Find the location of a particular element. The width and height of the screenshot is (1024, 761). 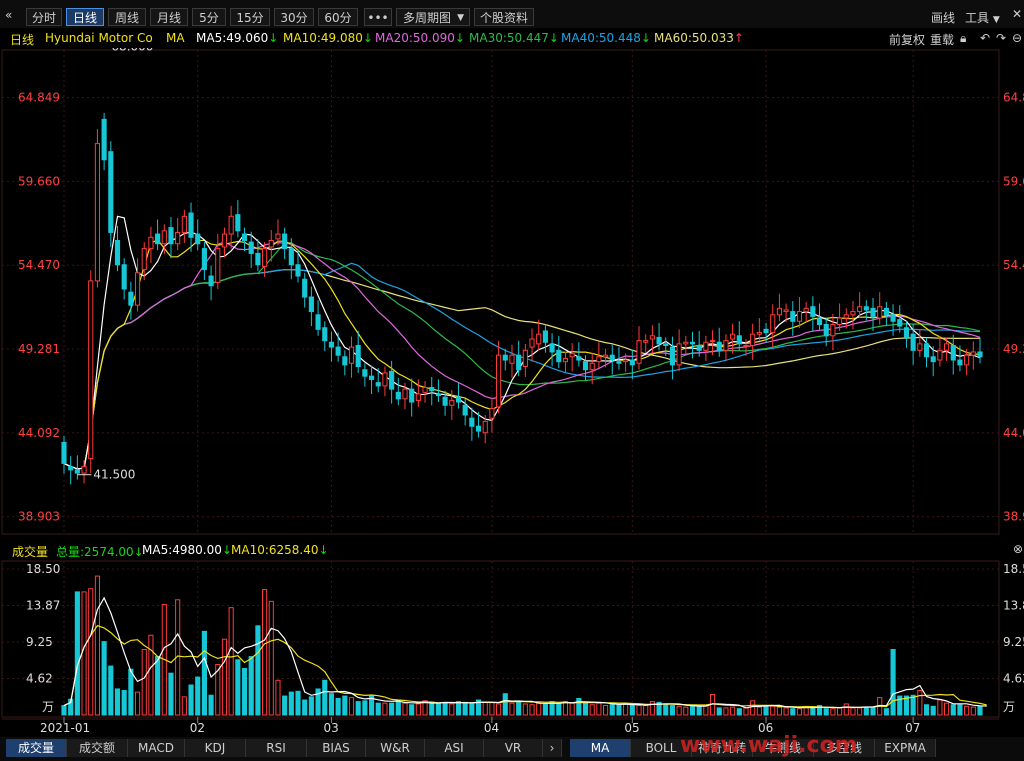

tools-dropdown: 工具 ▼ is located at coordinates (982, 17).